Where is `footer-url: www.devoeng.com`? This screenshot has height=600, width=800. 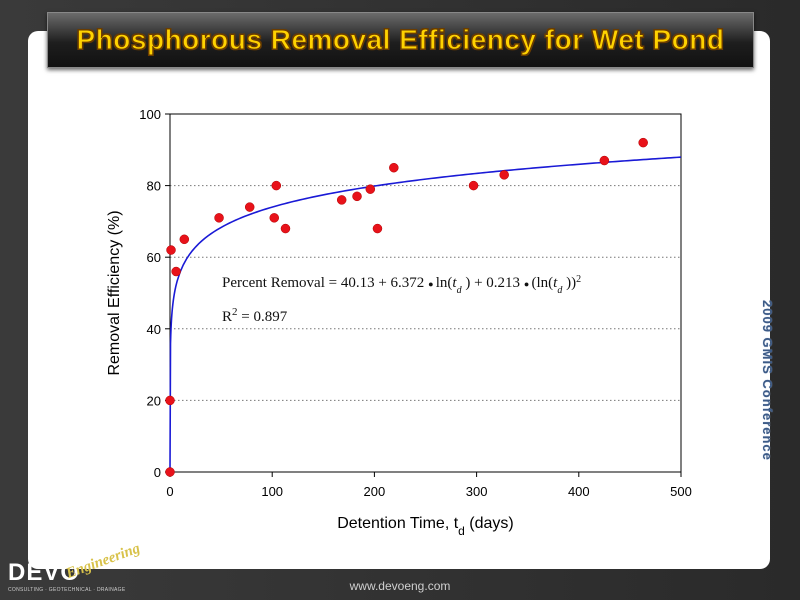
footer-url: www.devoeng.com is located at coordinates (400, 586).